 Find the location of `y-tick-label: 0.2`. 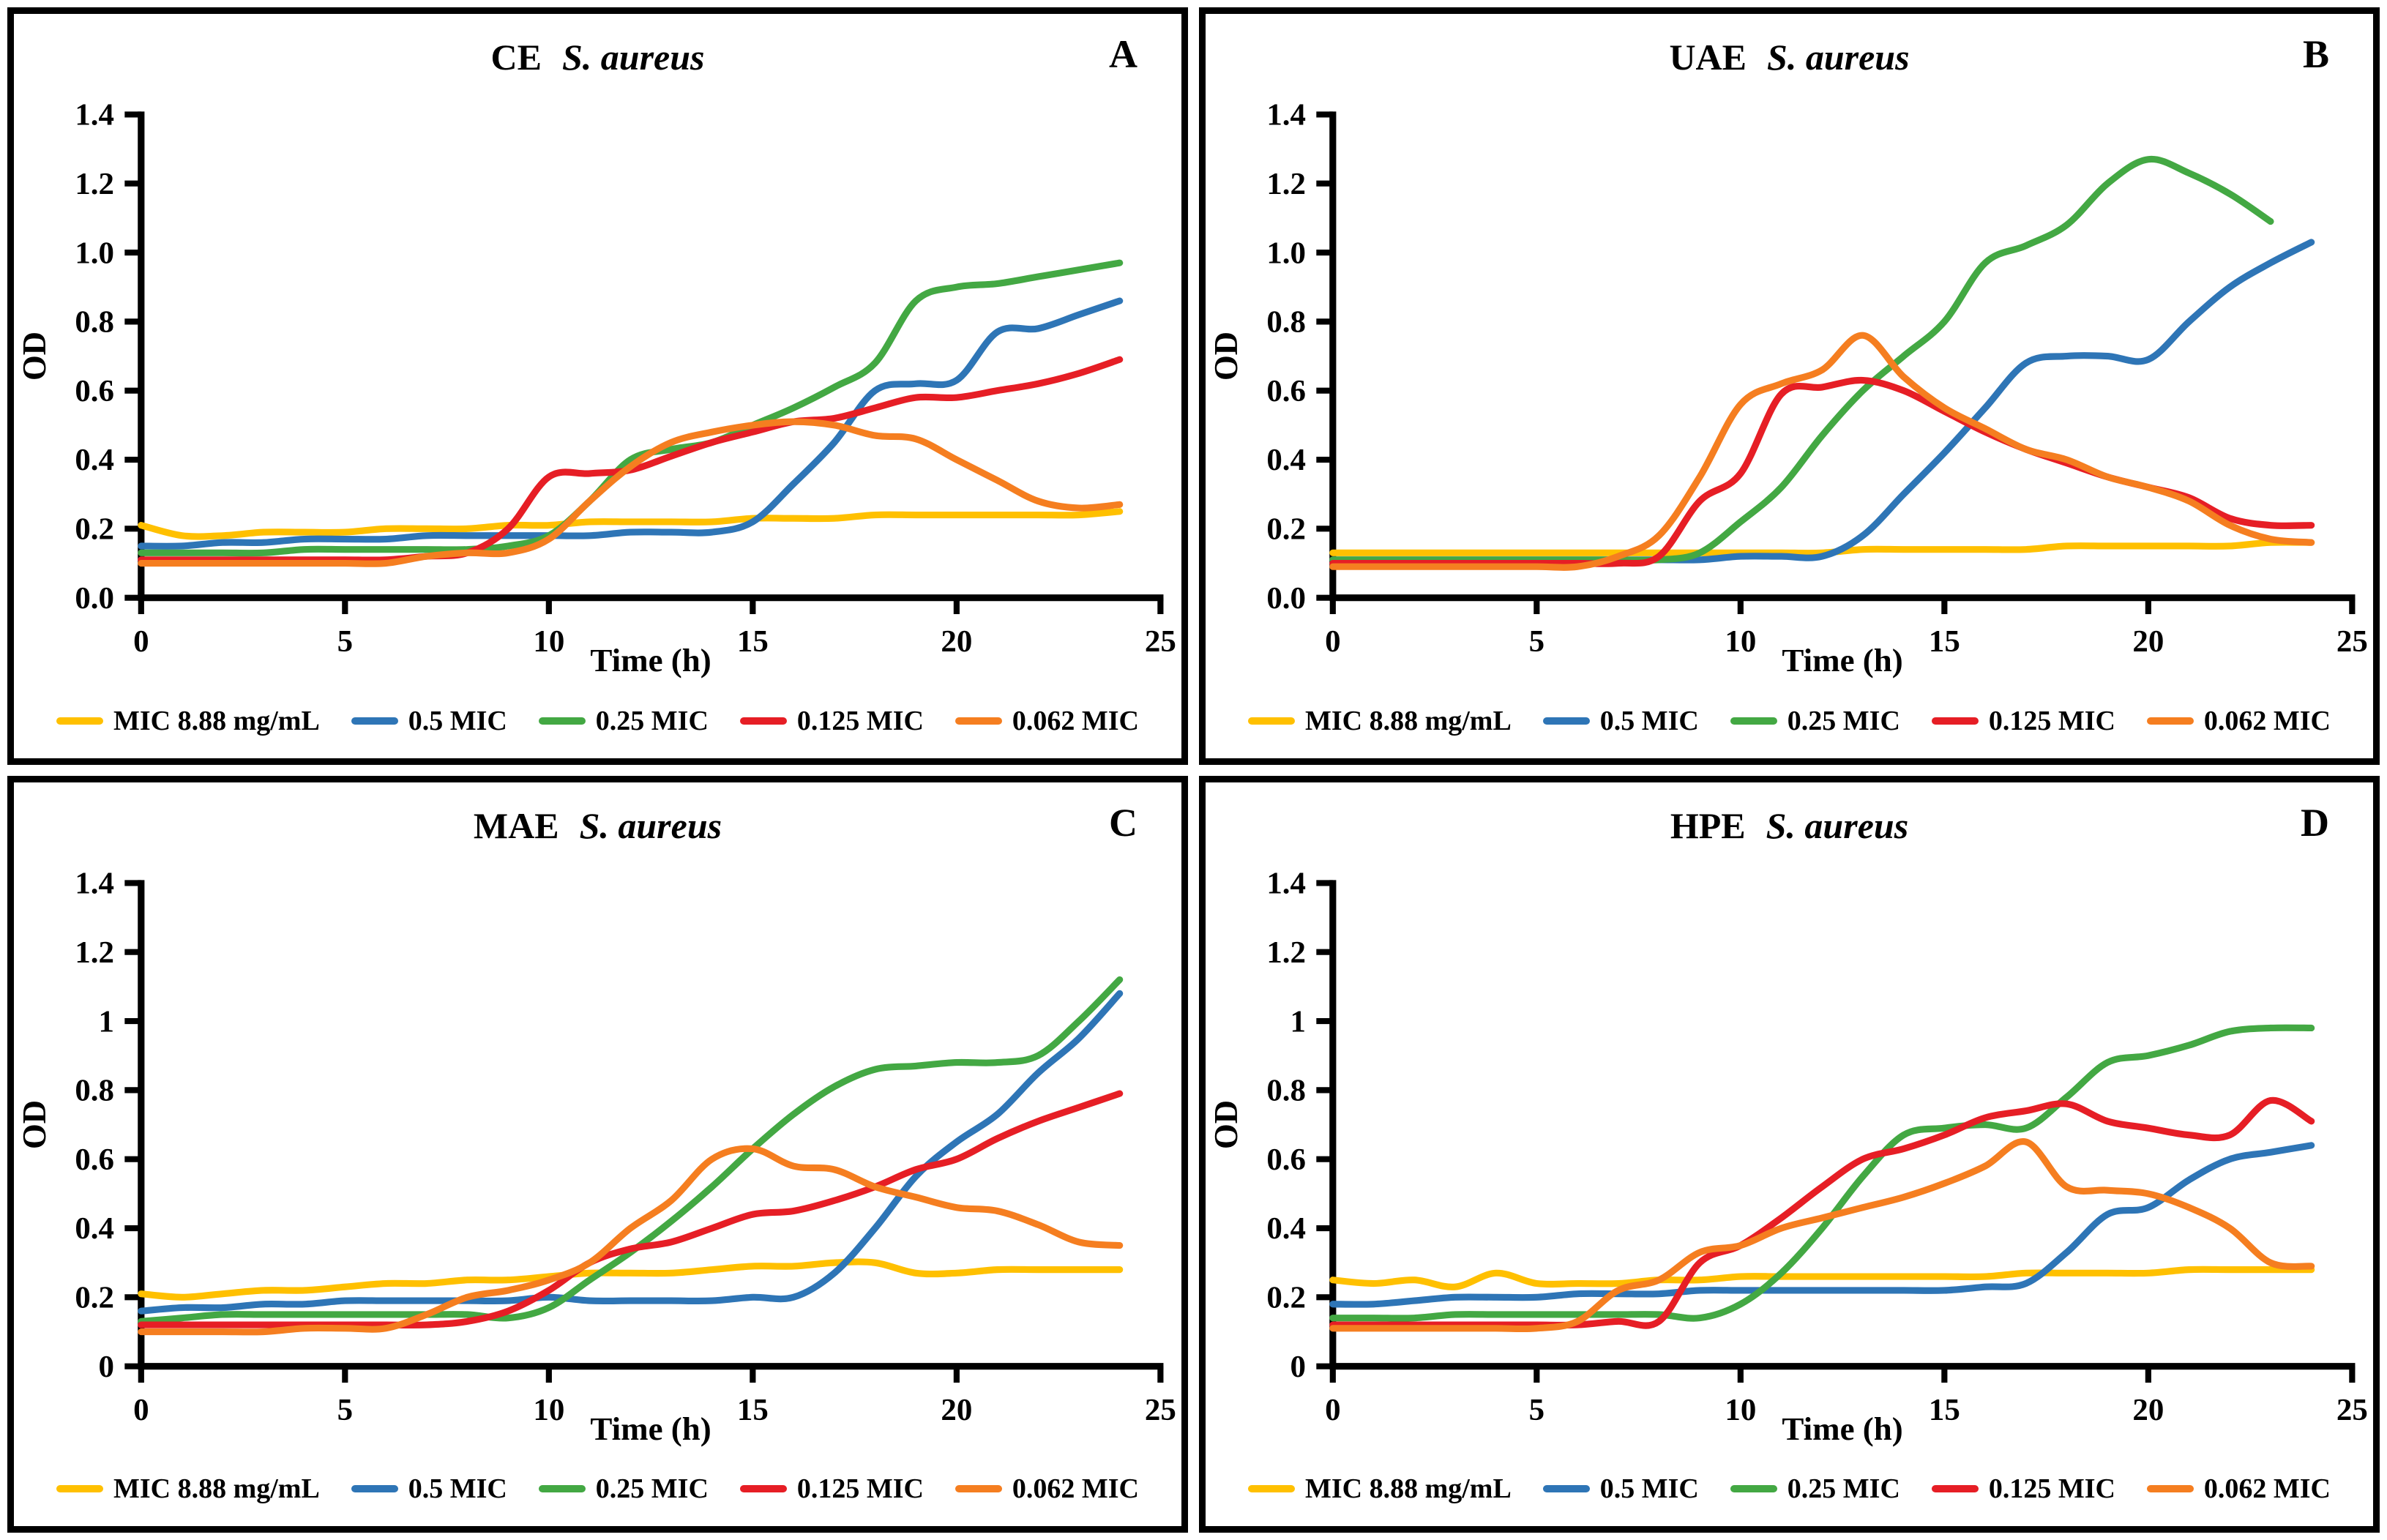

y-tick-label: 0.2 is located at coordinates (94, 529).